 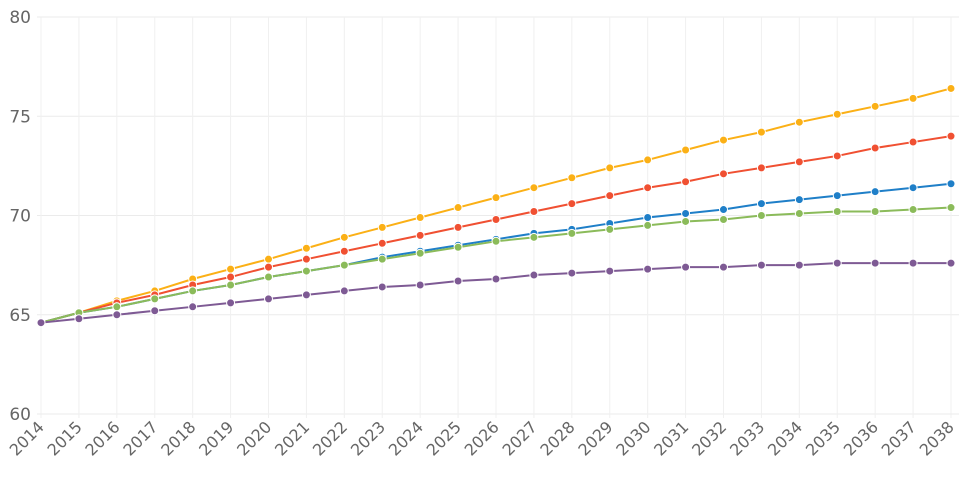 I want to click on y-axis: 60 65 70 75 80, so click(x=20, y=216).